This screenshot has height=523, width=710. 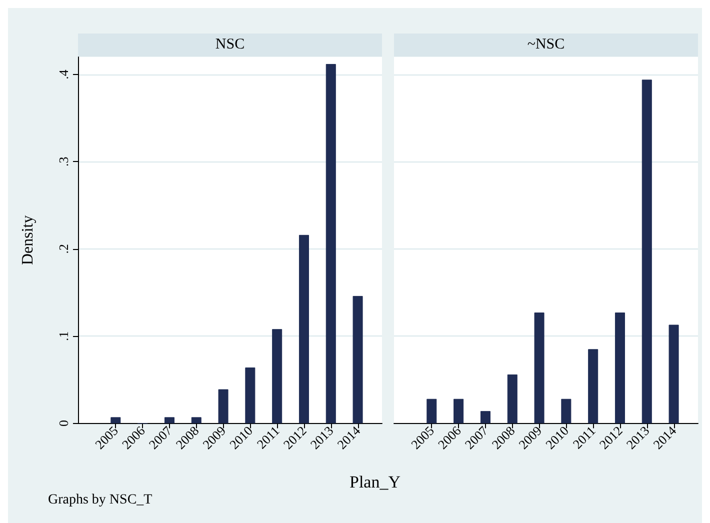 I want to click on chart-title: ~NSC, so click(x=546, y=44).